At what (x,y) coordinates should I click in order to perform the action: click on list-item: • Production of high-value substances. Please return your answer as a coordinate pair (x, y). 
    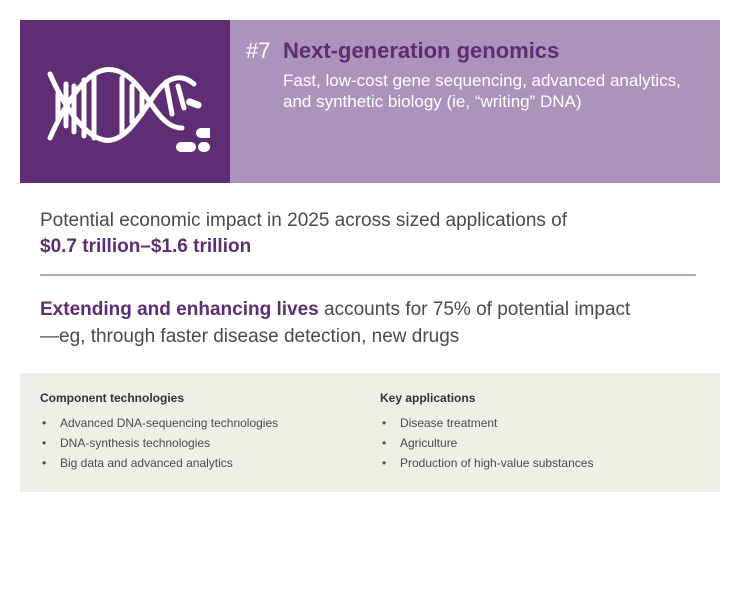
    Looking at the image, I should click on (486, 463).